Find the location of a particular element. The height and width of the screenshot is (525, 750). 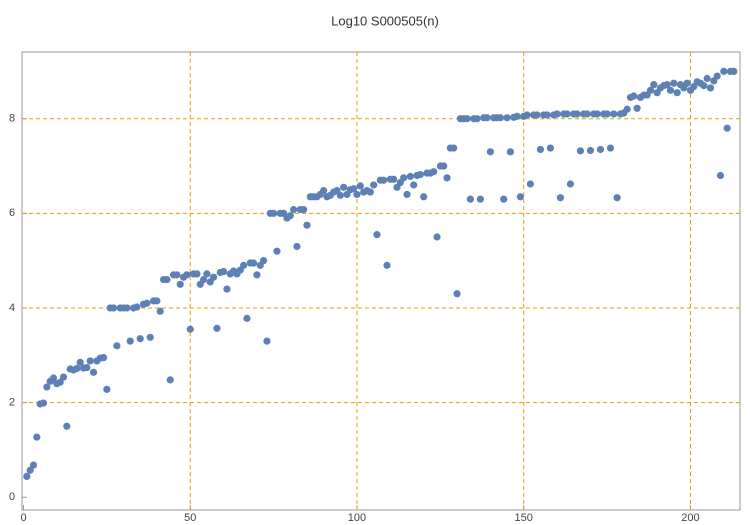

chart-title: Log10 S000505(n) is located at coordinates (385, 20).